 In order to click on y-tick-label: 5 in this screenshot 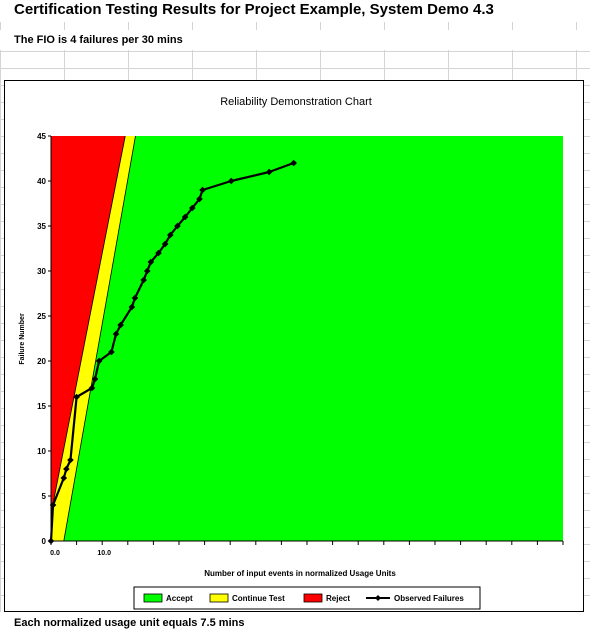, I will do `click(44, 496)`.